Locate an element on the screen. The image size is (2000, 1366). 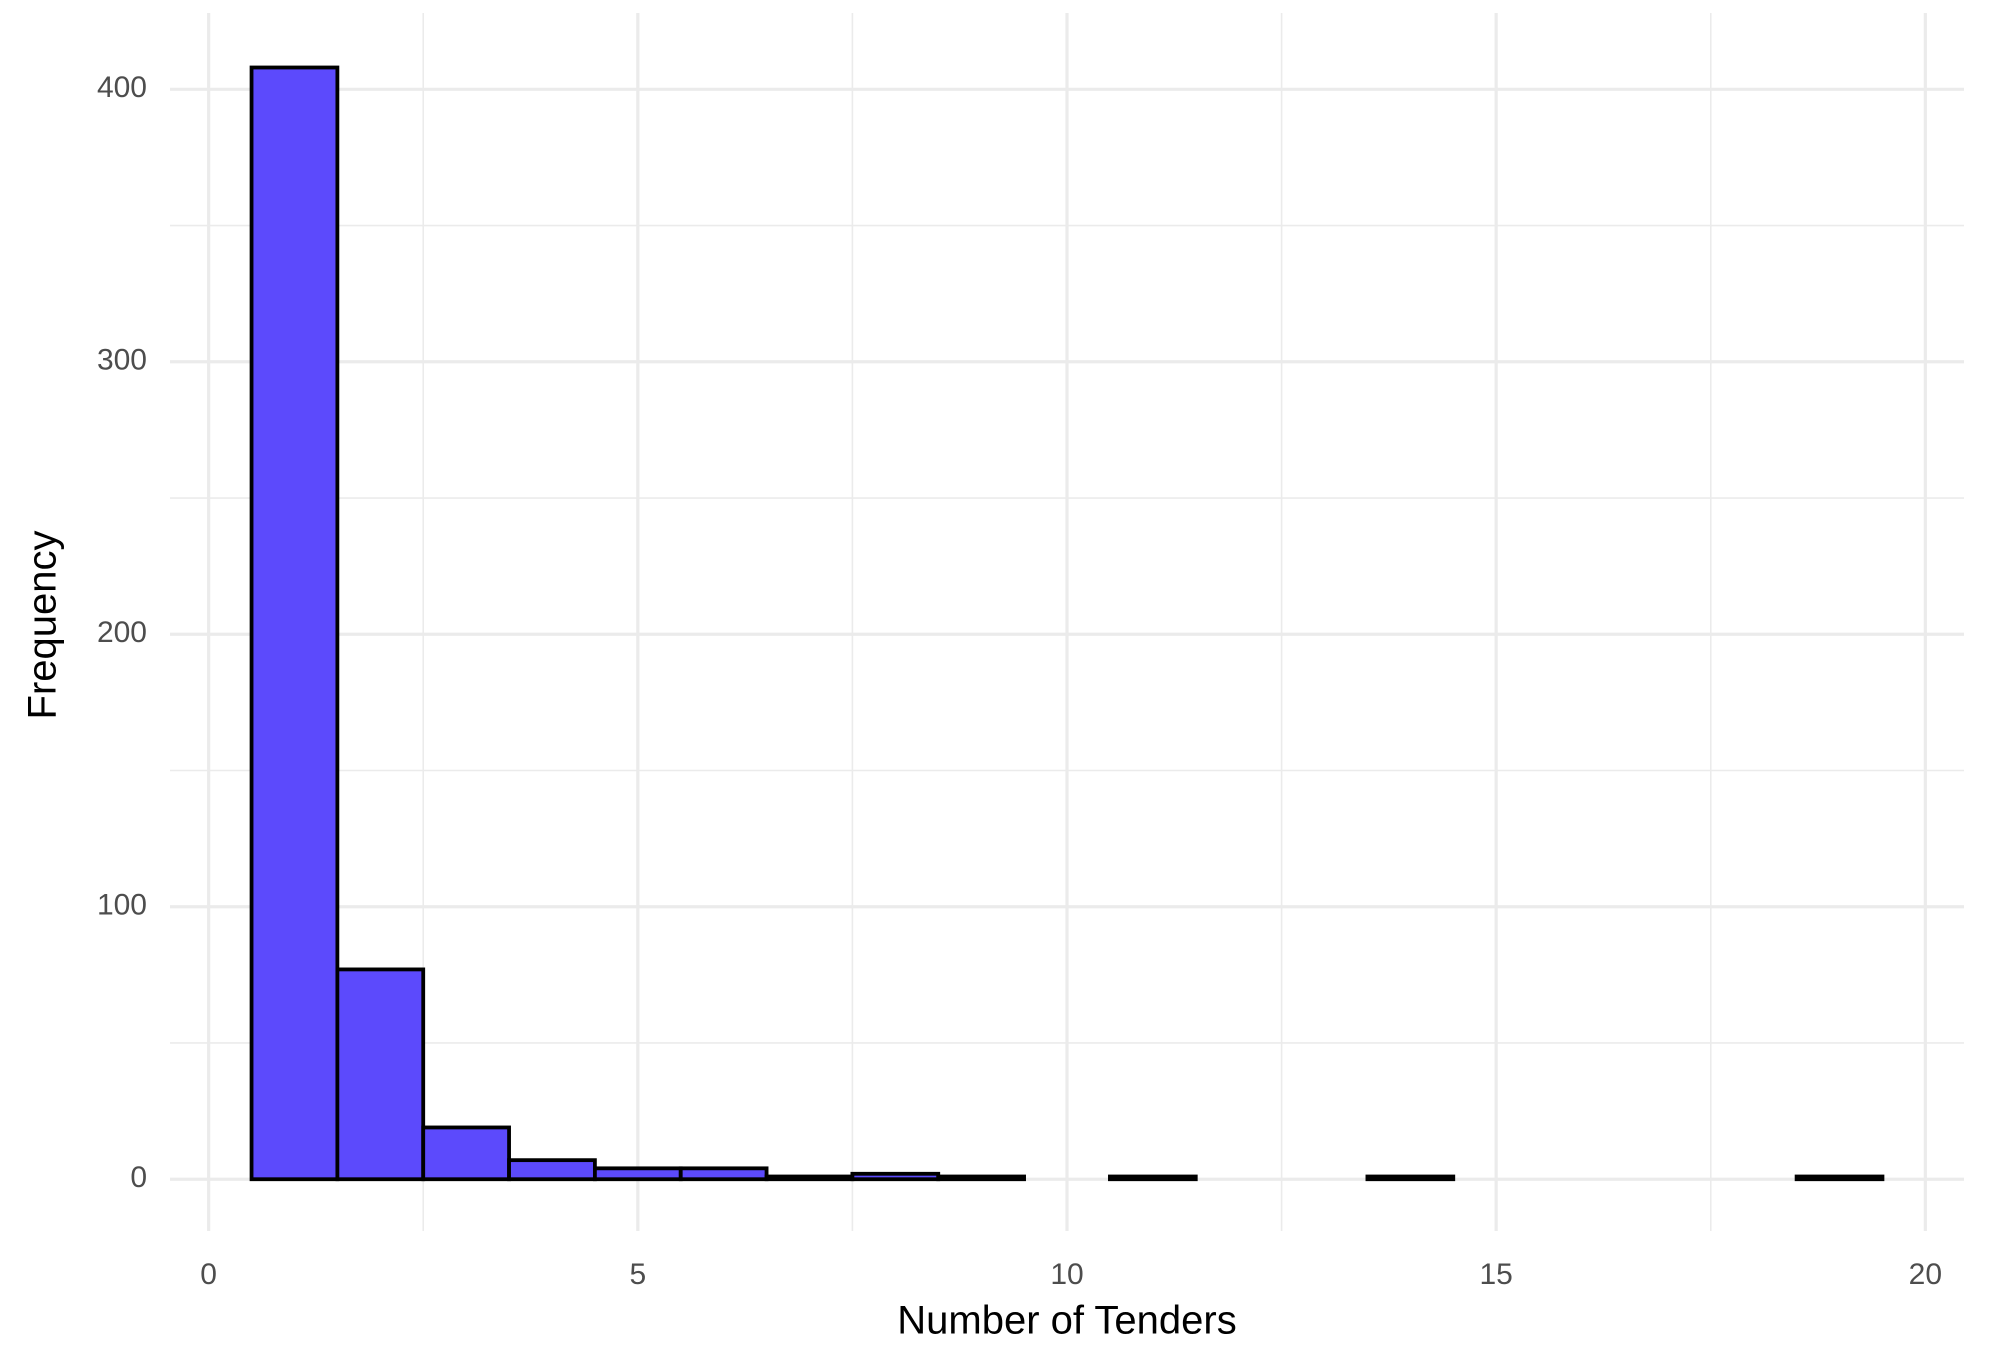
y-tick-label: 0 is located at coordinates (138, 1177).